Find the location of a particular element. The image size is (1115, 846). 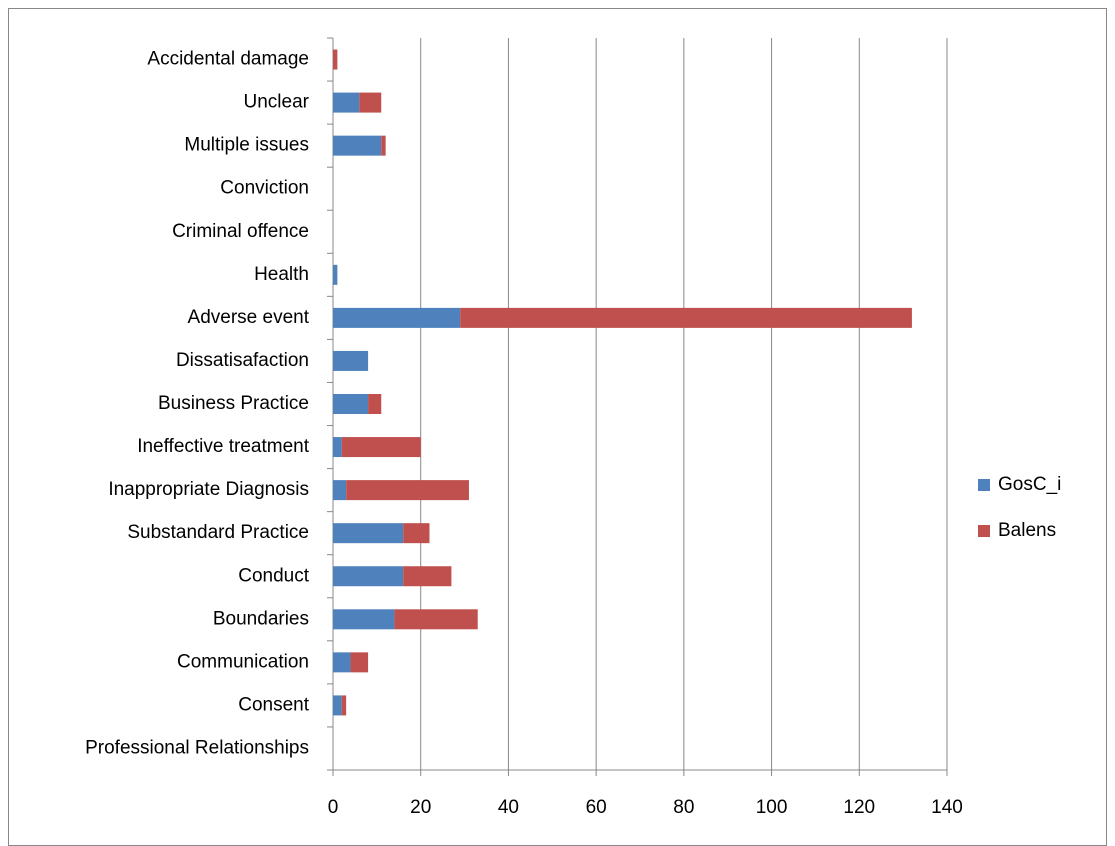

y-tick-label: Communication is located at coordinates (243, 661).